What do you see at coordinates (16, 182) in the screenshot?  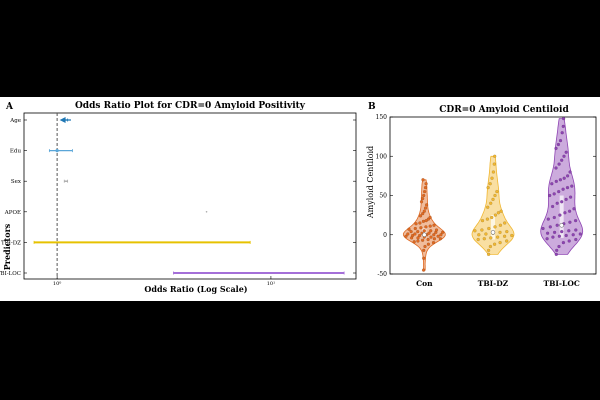 I see `y-tick-label: Sex` at bounding box center [16, 182].